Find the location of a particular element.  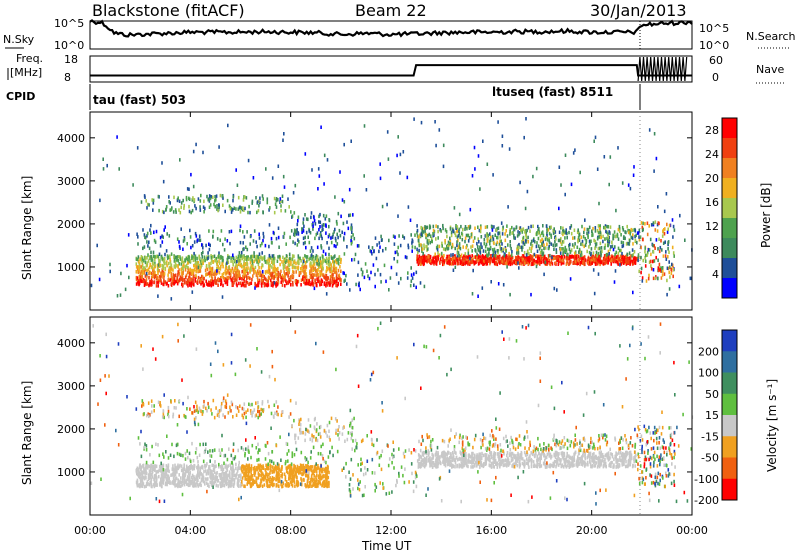

nave-tick-0: 0 is located at coordinates (715, 77).